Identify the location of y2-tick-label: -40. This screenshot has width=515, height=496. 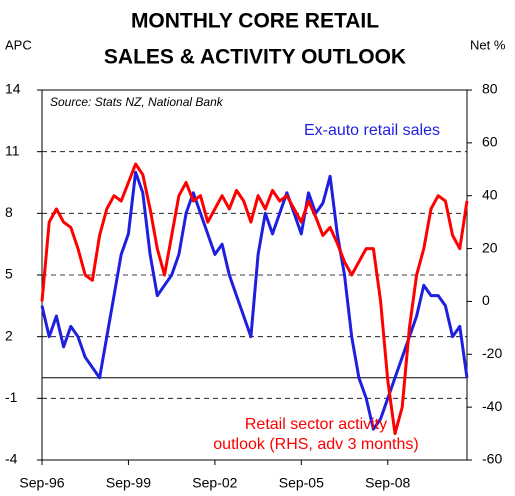
(492, 406).